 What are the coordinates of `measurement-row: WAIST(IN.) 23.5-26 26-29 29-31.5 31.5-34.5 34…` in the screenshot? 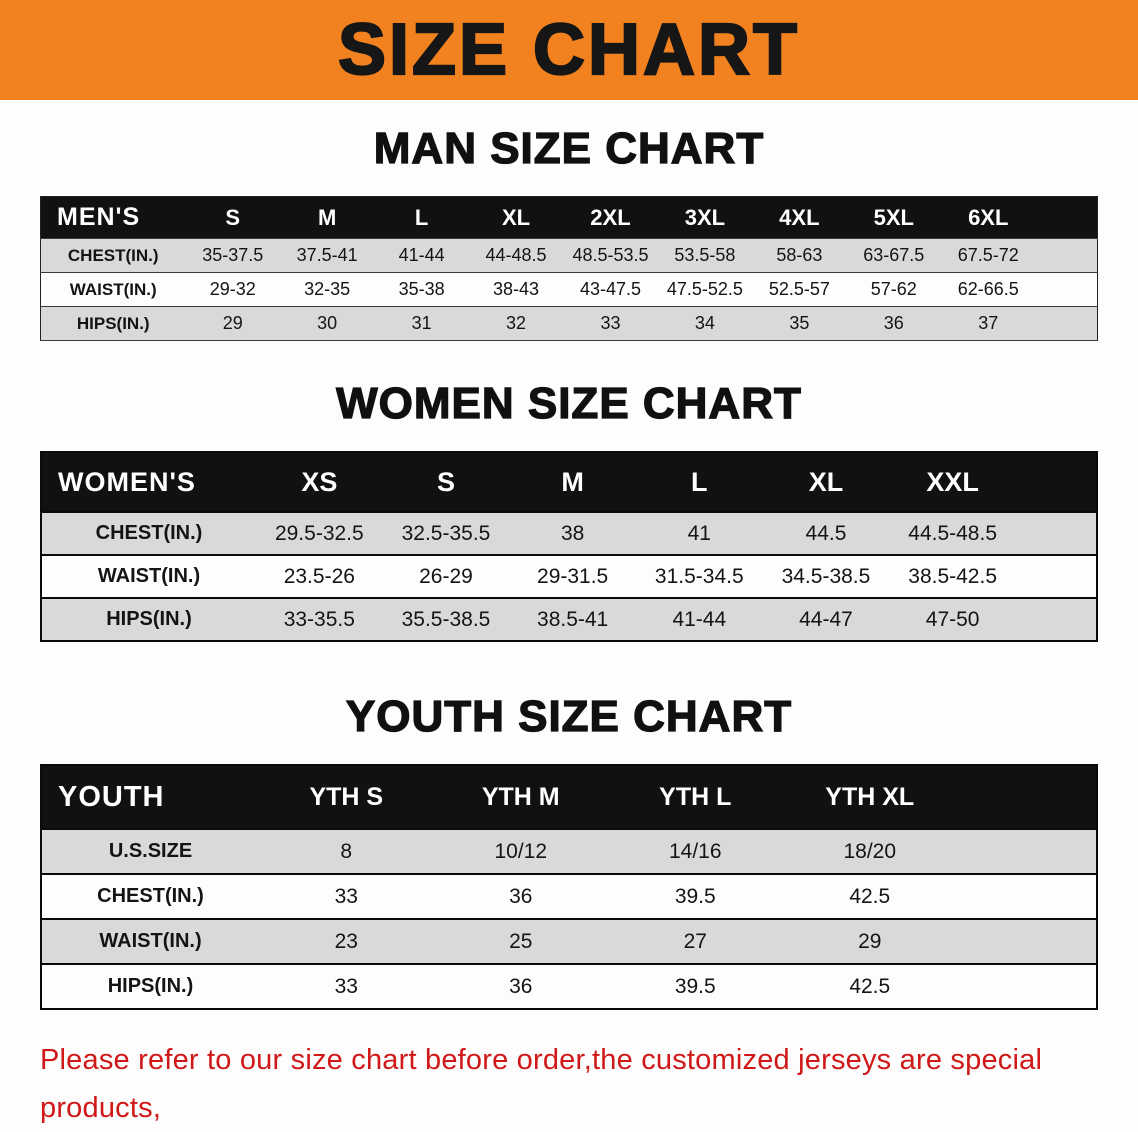 It's located at (569, 576).